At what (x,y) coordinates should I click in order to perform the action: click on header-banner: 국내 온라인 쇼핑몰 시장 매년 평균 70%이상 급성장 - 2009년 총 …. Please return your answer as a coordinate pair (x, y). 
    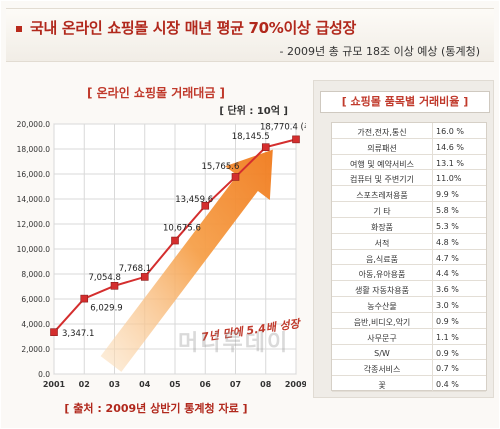
    Looking at the image, I should click on (250, 35).